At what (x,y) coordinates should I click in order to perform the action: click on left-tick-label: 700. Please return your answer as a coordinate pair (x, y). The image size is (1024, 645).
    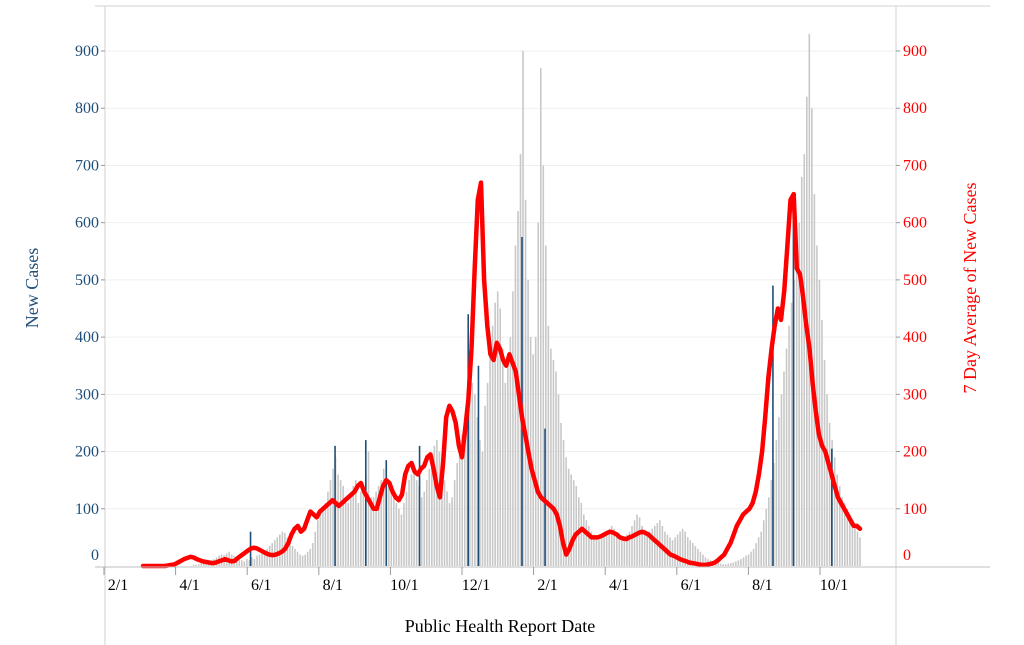
    Looking at the image, I should click on (87, 165).